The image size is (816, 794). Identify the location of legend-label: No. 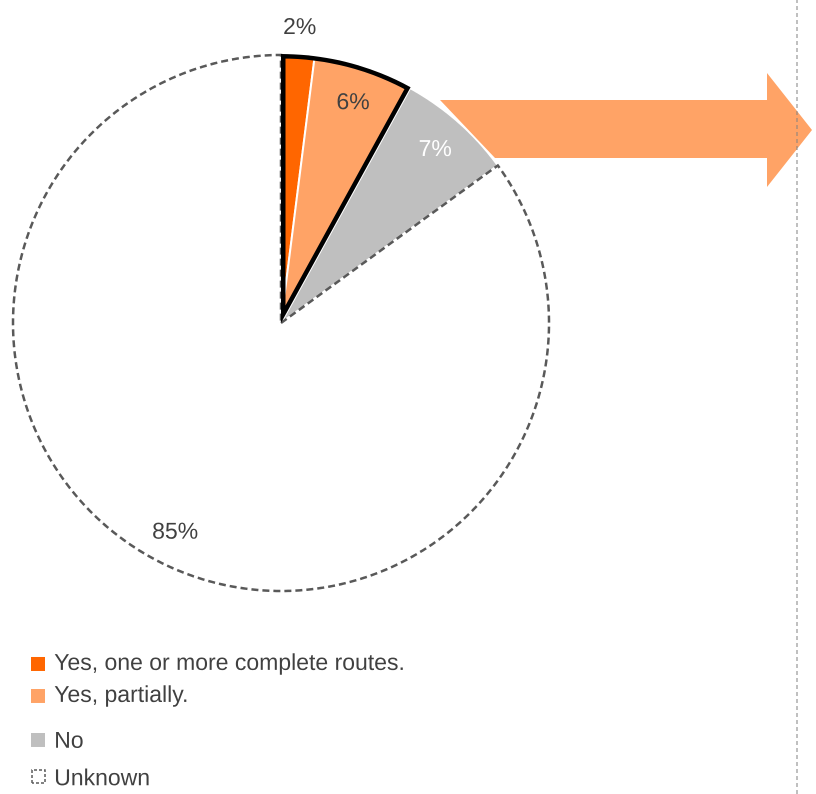
(69, 740).